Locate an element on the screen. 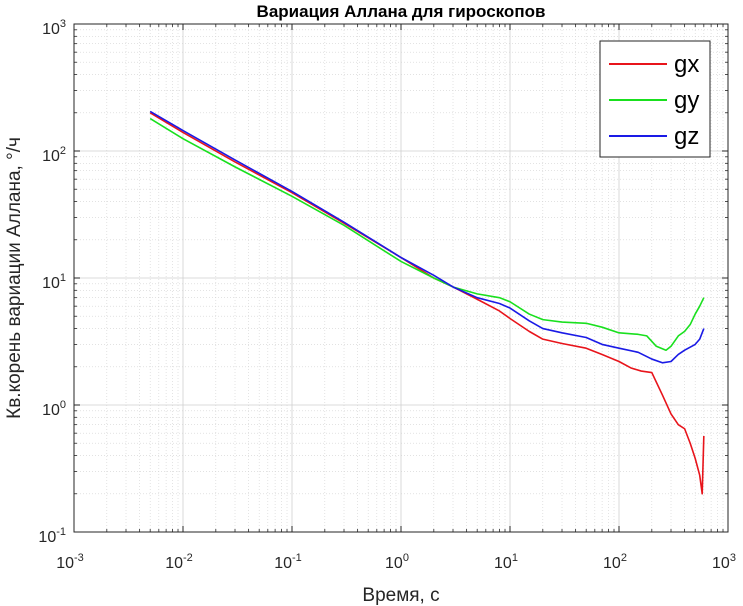 This screenshot has width=743, height=606. y-tick-label-exponent: 1 is located at coordinates (63, 278).